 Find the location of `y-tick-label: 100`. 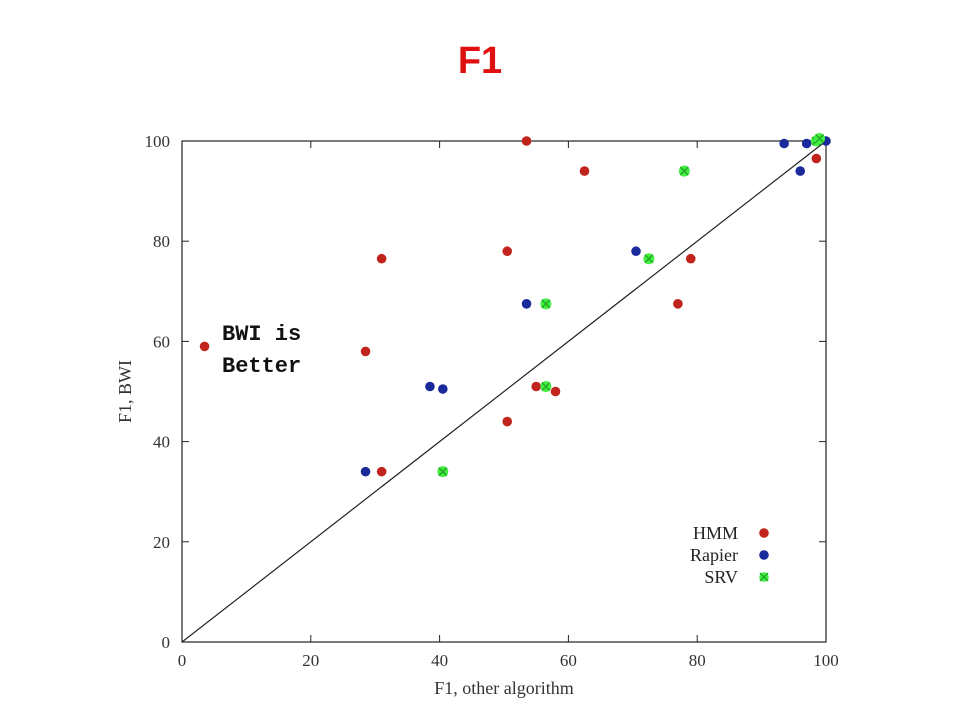

y-tick-label: 100 is located at coordinates (158, 141).